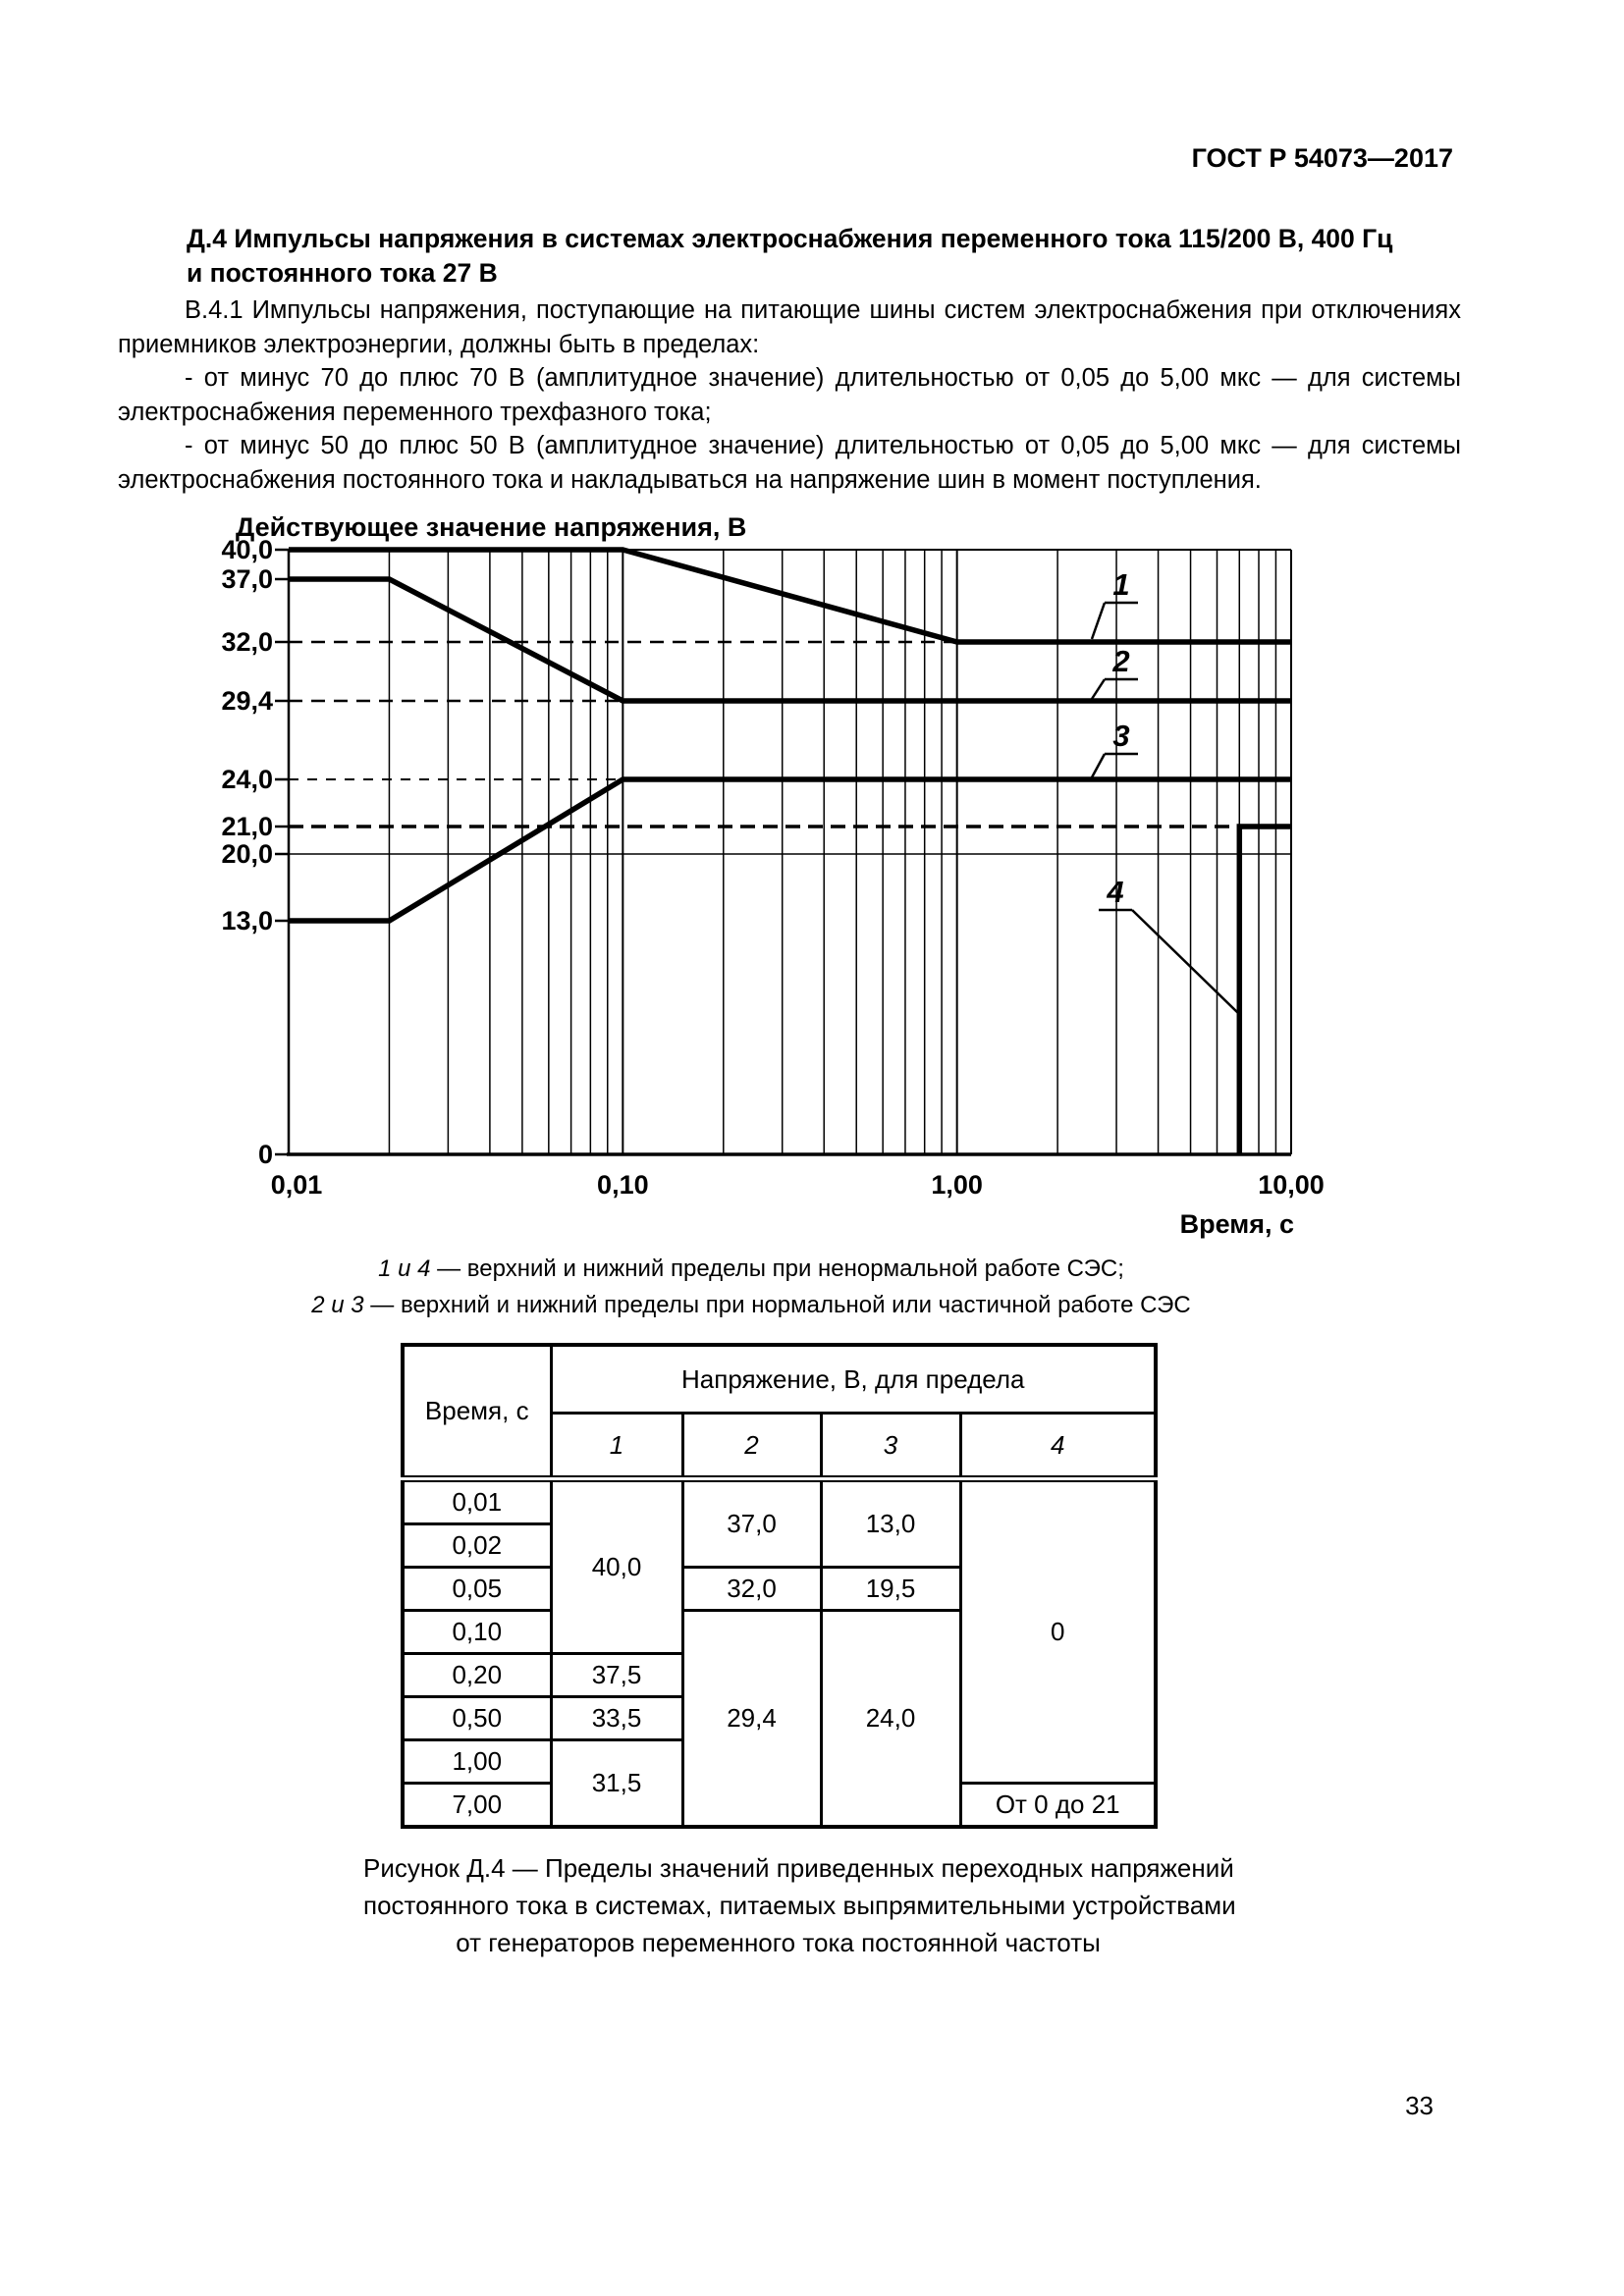 The width and height of the screenshot is (1624, 2296). Describe the element at coordinates (616, 1783) in the screenshot. I see `table-cell-v1: 31,5` at that location.